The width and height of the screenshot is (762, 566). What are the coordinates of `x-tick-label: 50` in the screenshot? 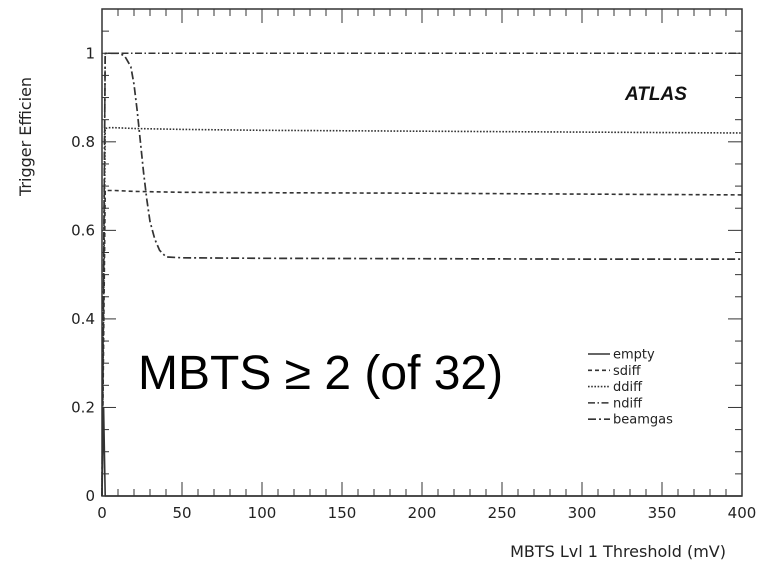 It's located at (181, 513).